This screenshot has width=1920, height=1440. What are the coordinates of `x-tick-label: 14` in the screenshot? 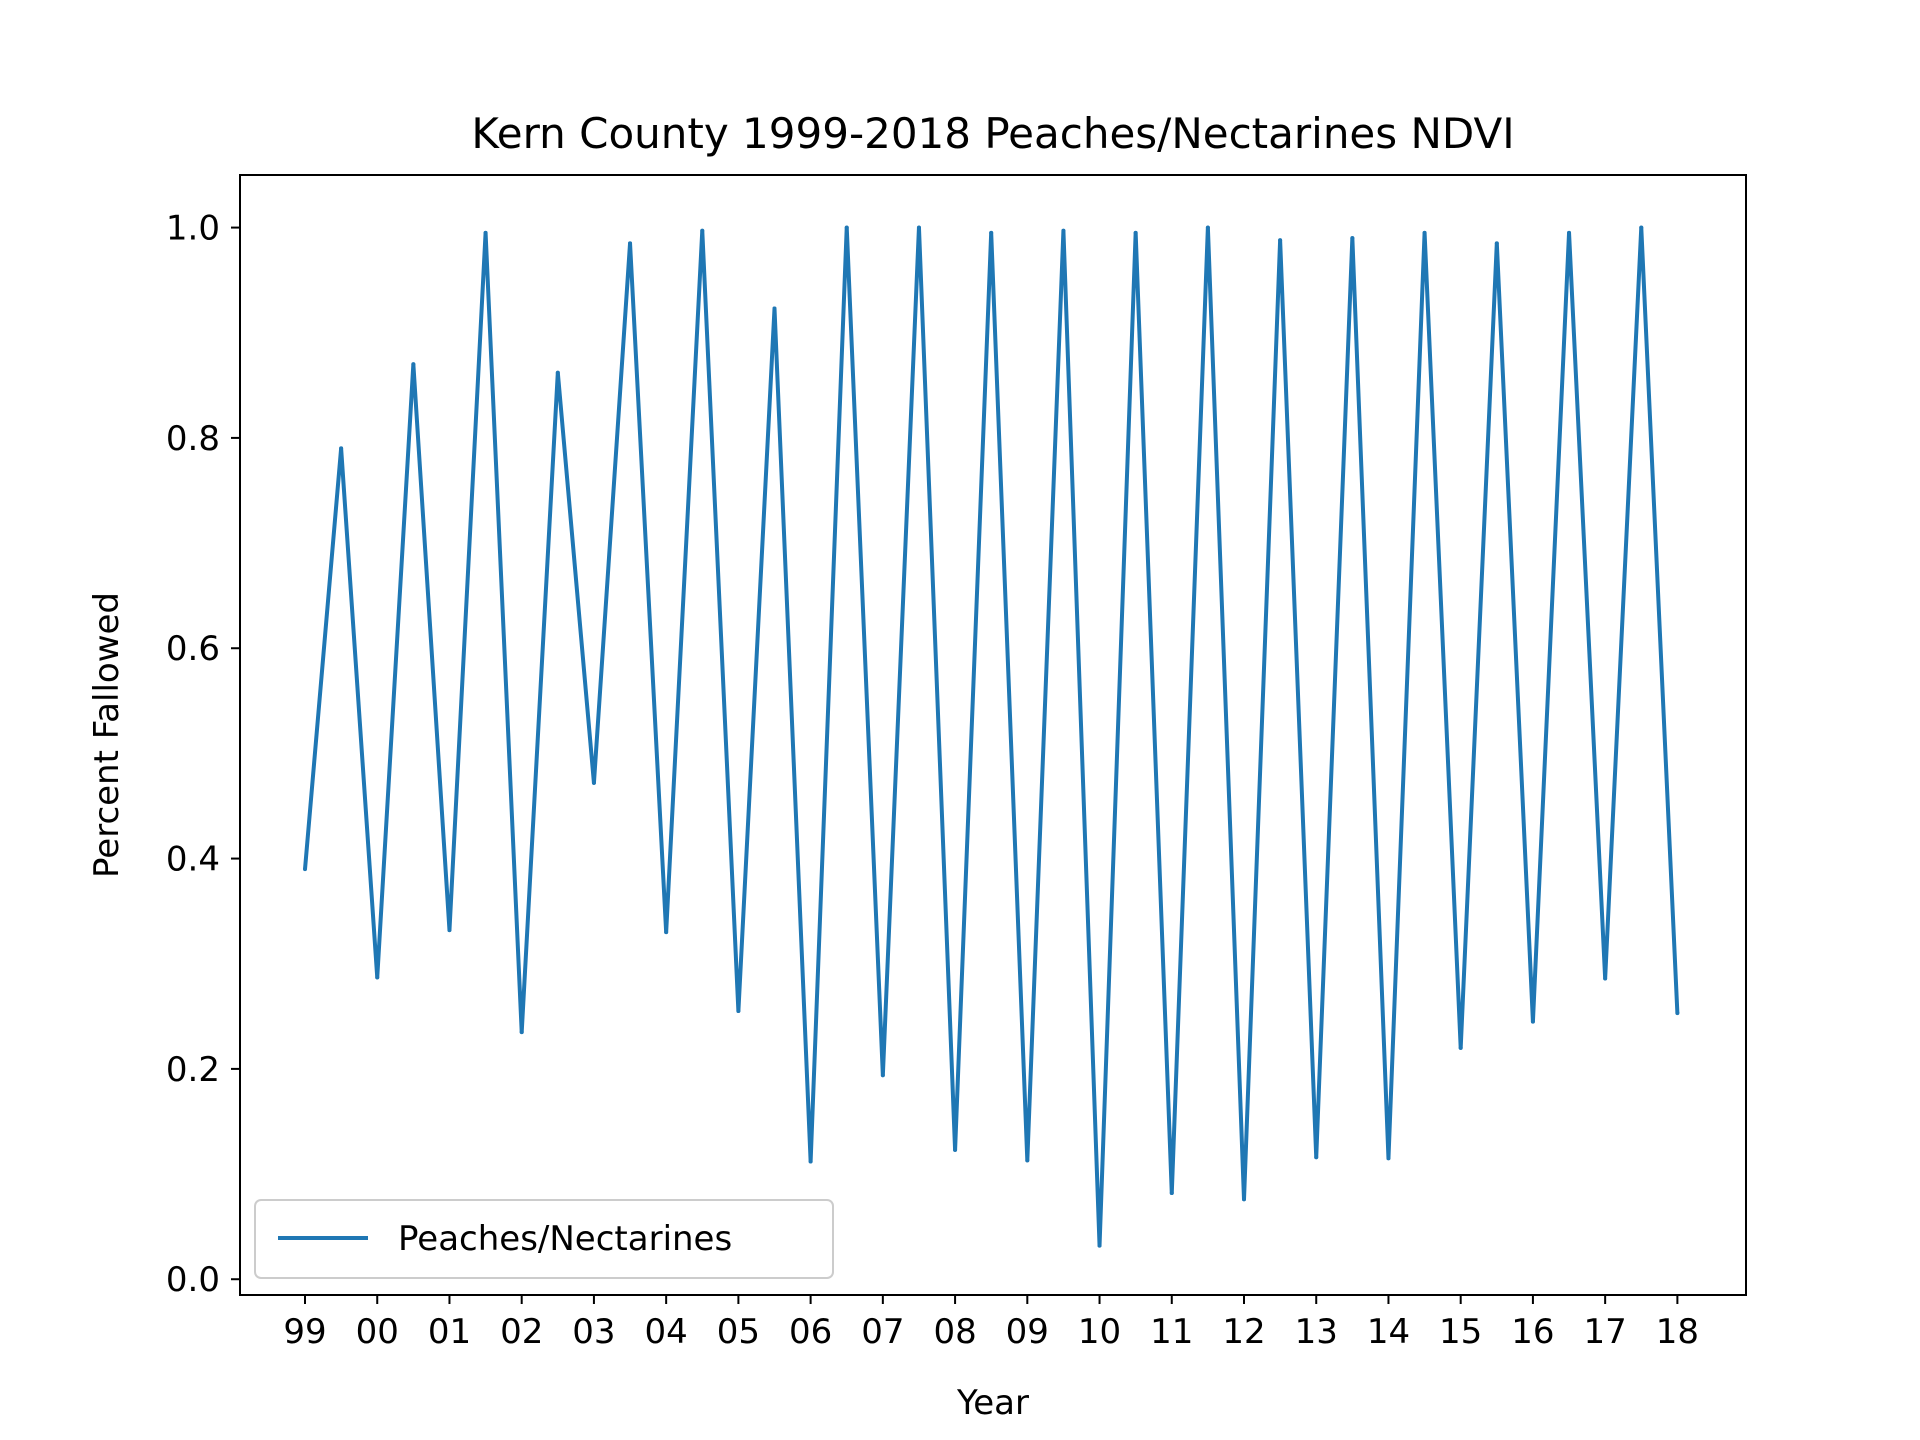 It's located at (1388, 1332).